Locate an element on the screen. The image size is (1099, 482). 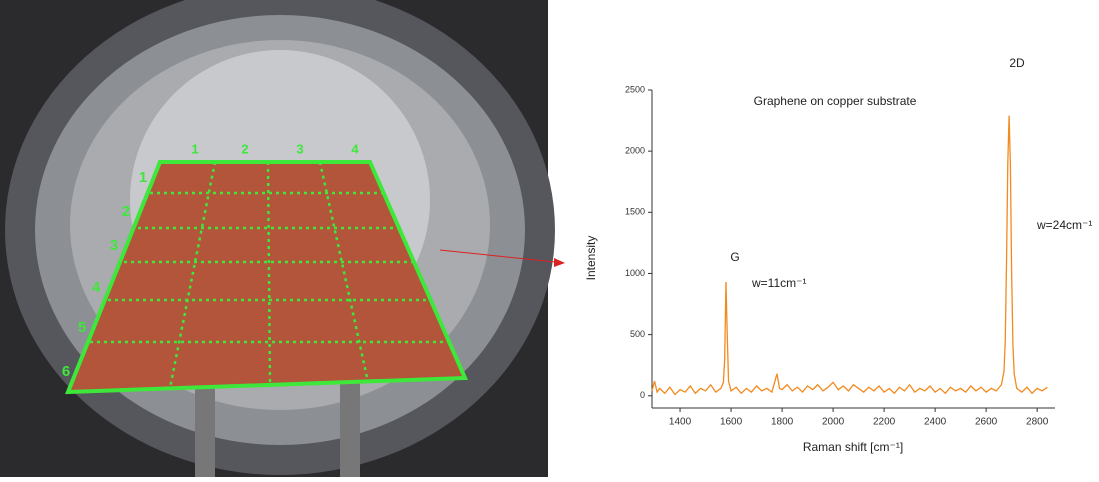
column-label: 2 is located at coordinates (244, 148).